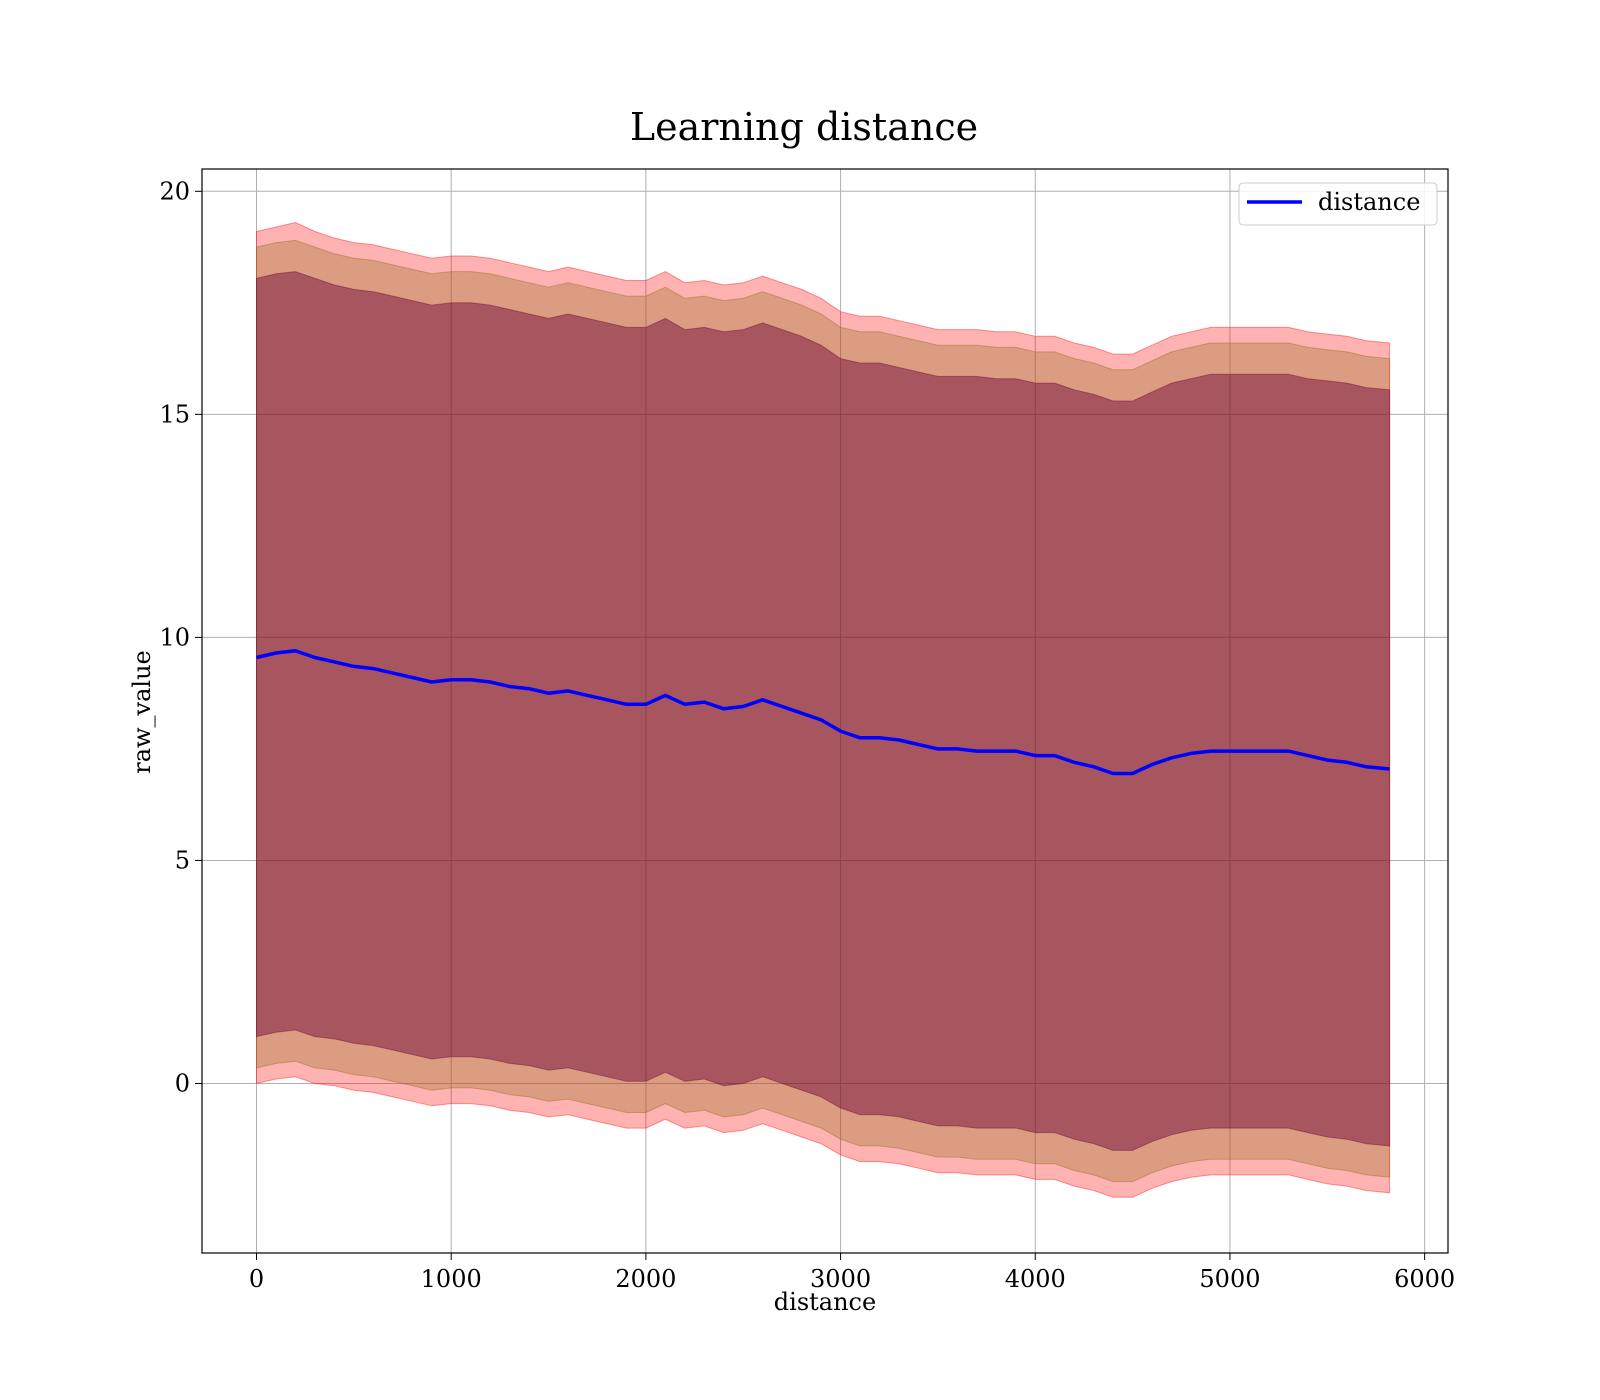 Image resolution: width=1600 pixels, height=1400 pixels. What do you see at coordinates (142, 712) in the screenshot?
I see `y-axis-label: raw_value` at bounding box center [142, 712].